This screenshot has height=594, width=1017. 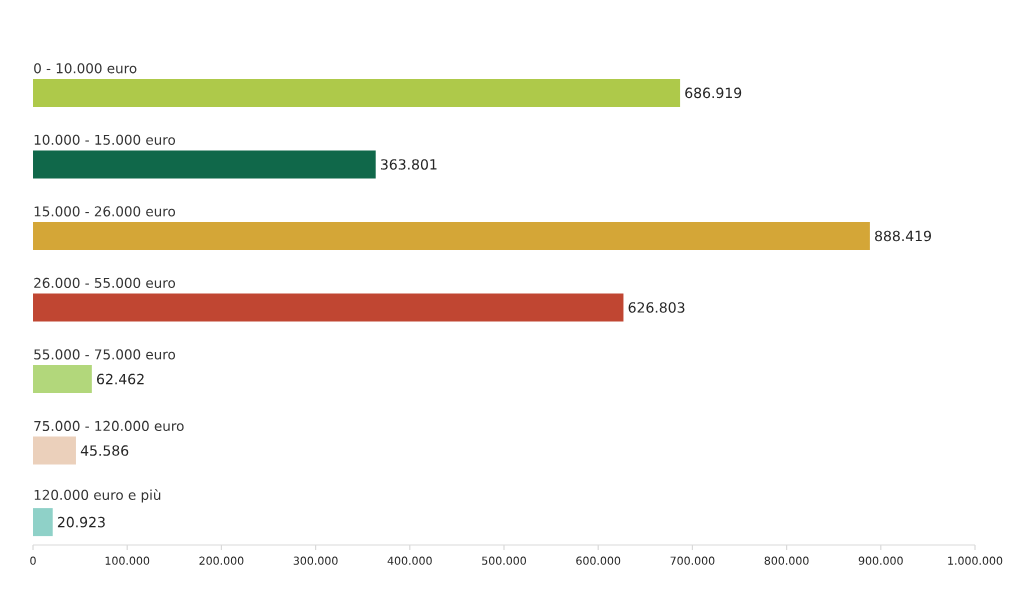 What do you see at coordinates (880, 560) in the screenshot?
I see `x-tick-label: 900.000` at bounding box center [880, 560].